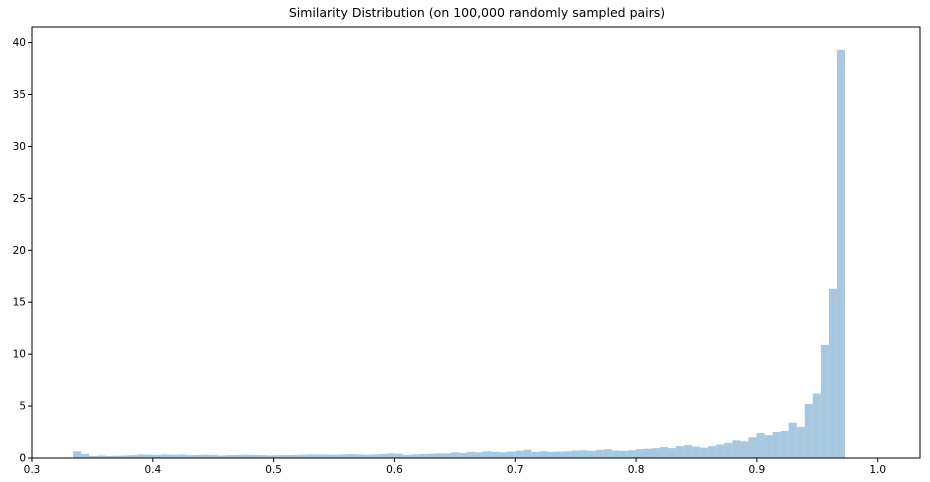 The width and height of the screenshot is (930, 482). Describe the element at coordinates (19, 43) in the screenshot. I see `y-tick-label: 40` at that location.